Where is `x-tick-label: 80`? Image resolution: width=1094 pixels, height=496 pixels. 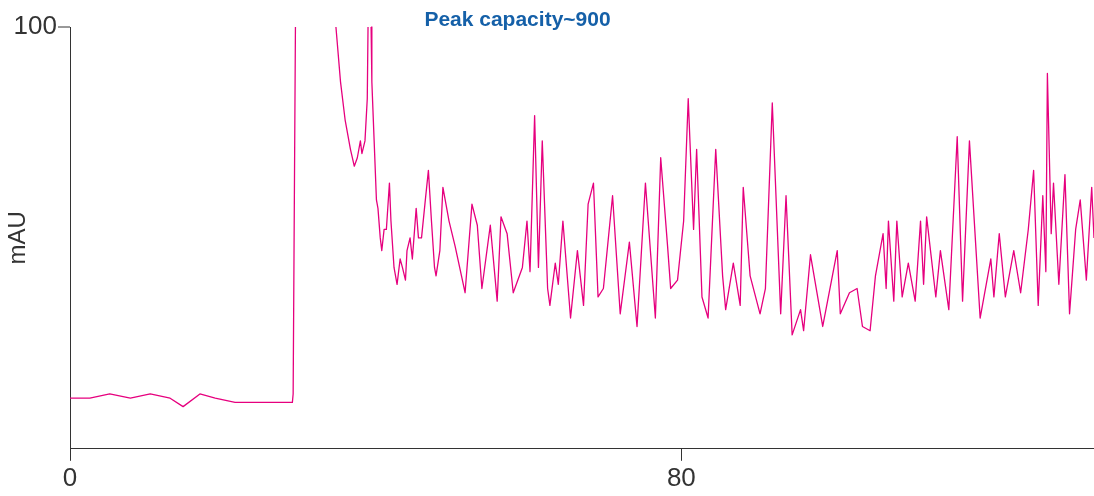 x-tick-label: 80 is located at coordinates (681, 476).